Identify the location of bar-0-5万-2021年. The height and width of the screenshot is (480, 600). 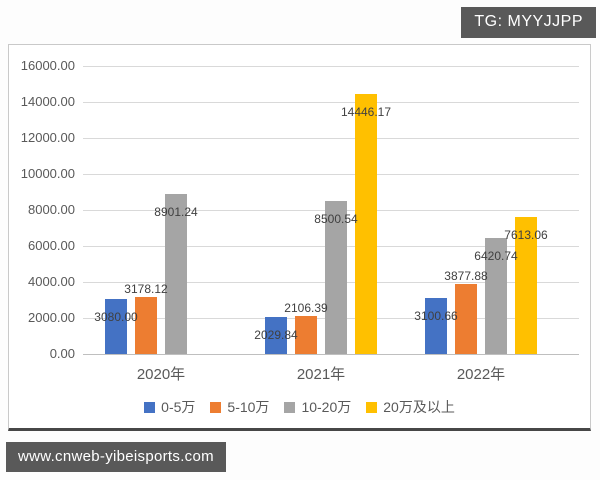
(276, 335).